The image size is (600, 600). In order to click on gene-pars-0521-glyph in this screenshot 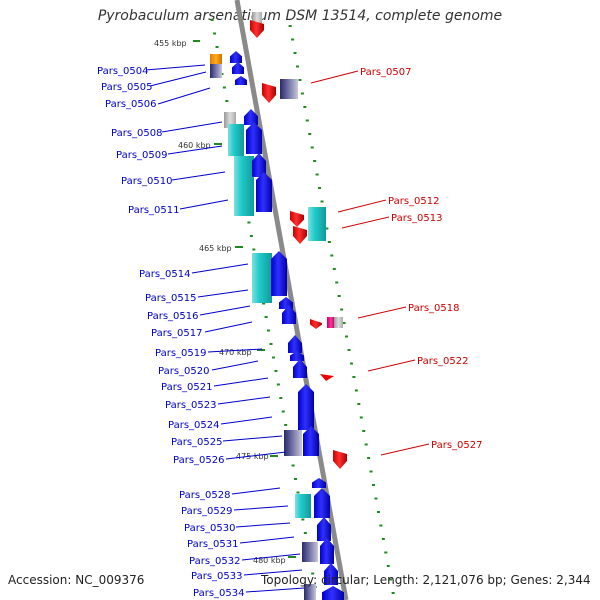, I will do `click(300, 368)`.